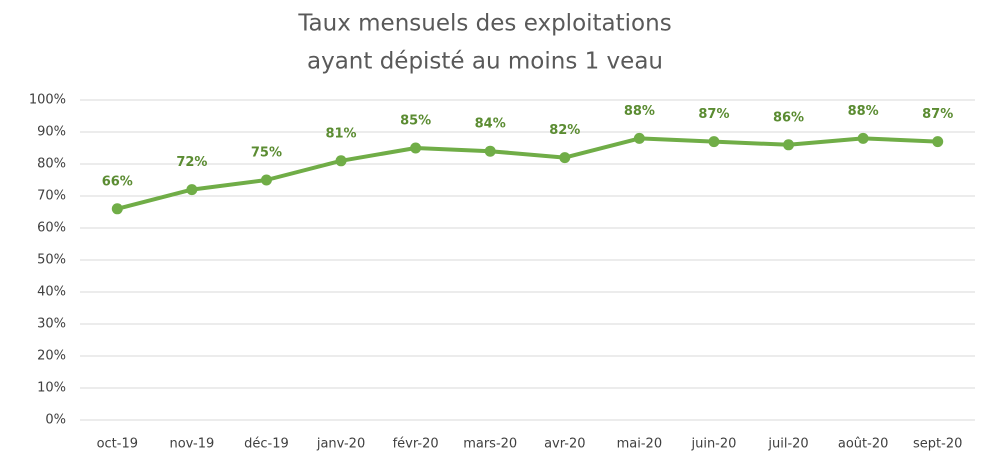 The width and height of the screenshot is (985, 457). Describe the element at coordinates (55, 420) in the screenshot. I see `y-tick-label: 0%` at that location.